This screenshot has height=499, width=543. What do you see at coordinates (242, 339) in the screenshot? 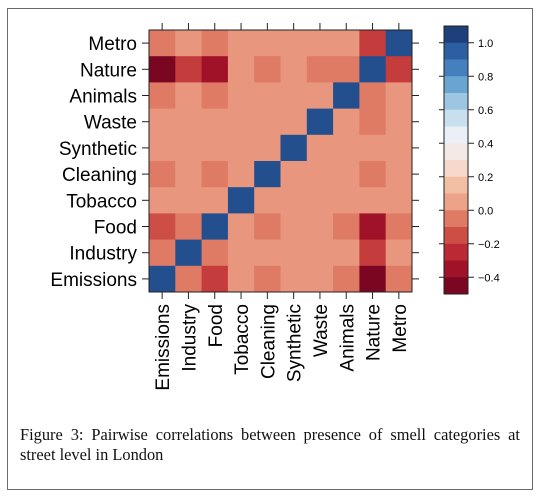
I see `column-label: Tobacco` at bounding box center [242, 339].